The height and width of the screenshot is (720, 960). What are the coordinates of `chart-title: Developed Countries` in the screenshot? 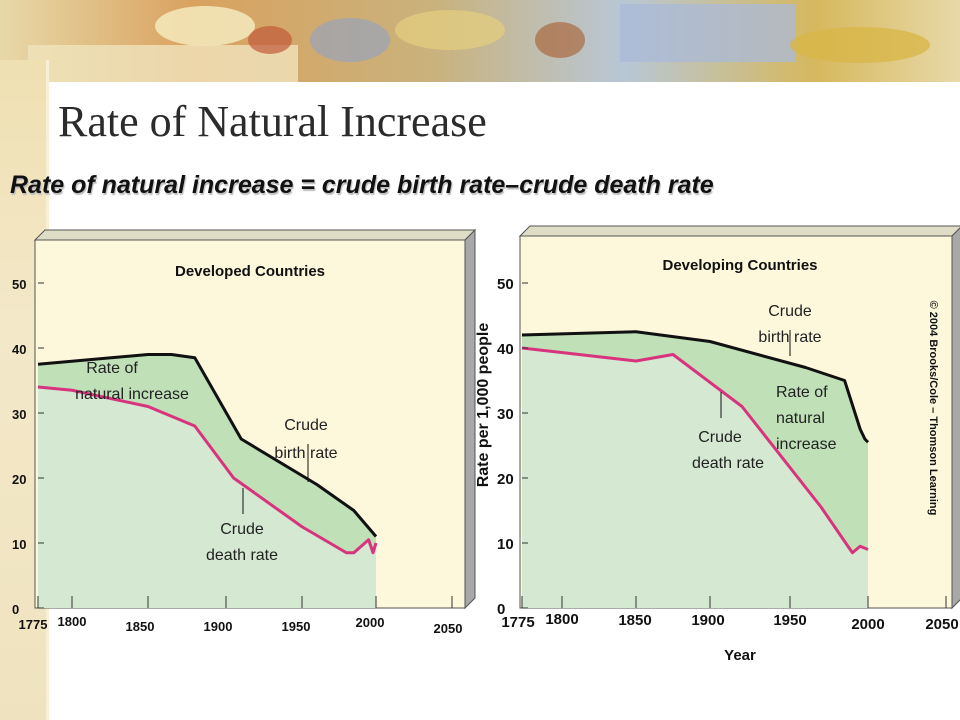 It's located at (250, 271).